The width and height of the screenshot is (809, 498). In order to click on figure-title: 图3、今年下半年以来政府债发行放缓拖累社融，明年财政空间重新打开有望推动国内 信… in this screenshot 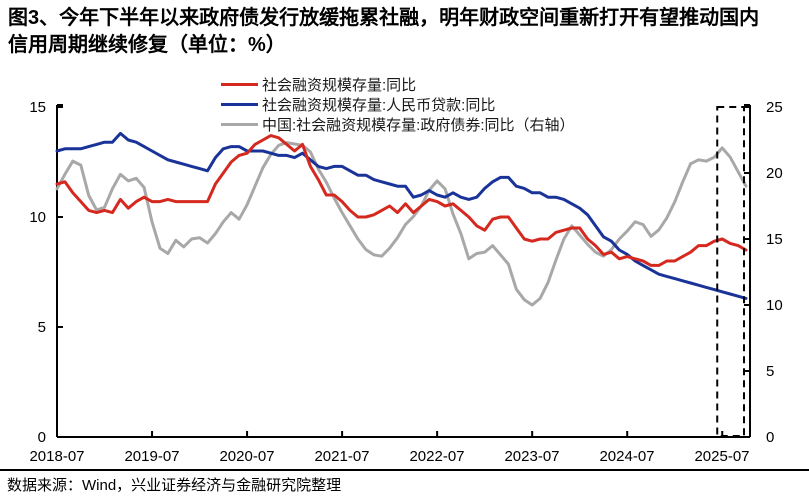, I will do `click(397, 32)`.